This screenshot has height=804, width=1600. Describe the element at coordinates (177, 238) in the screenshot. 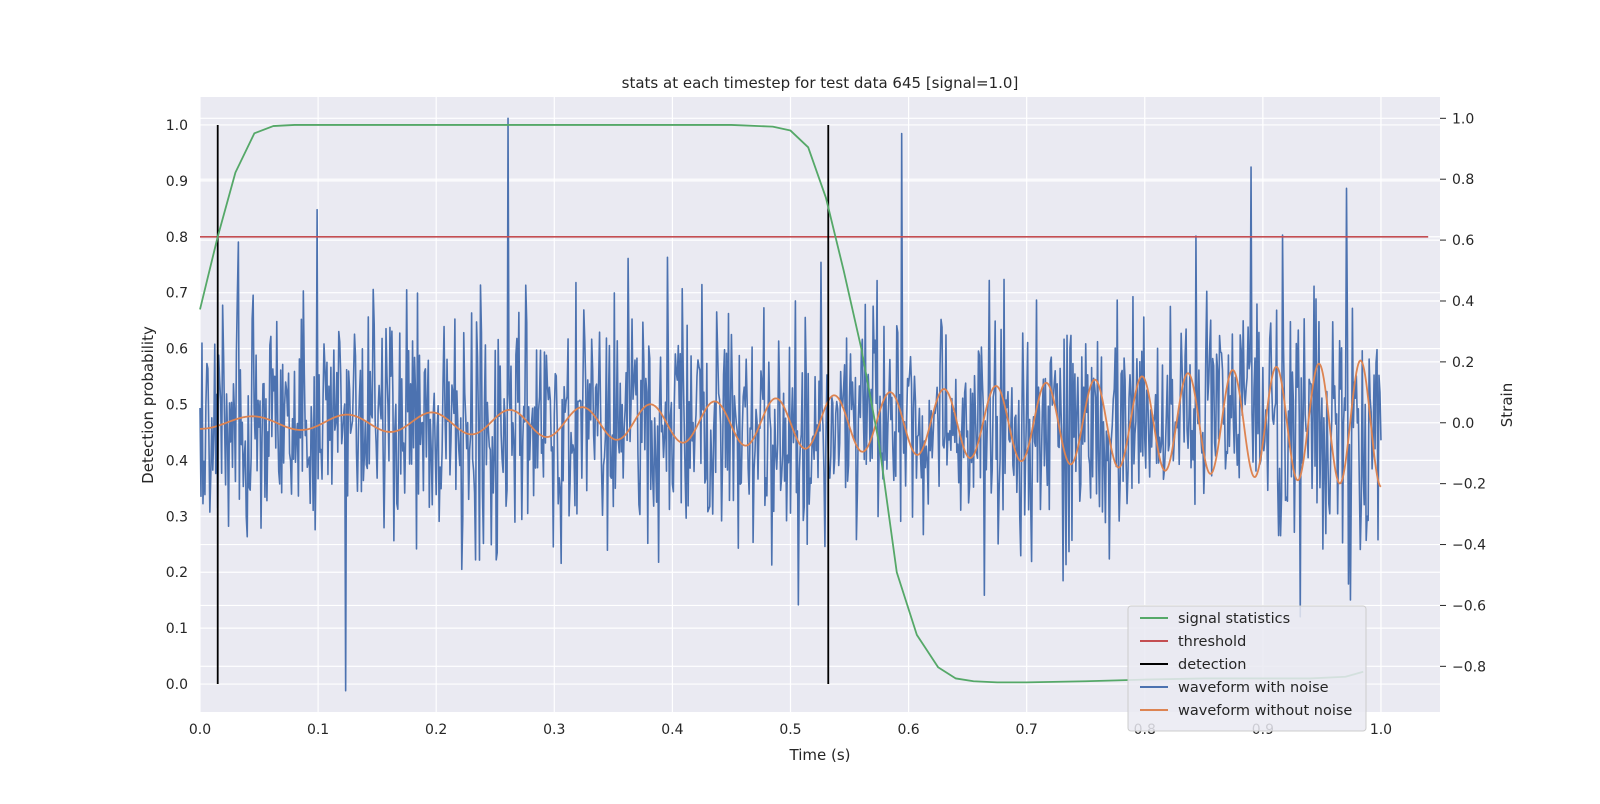

I see `y-left-tick-label: 0.8` at that location.